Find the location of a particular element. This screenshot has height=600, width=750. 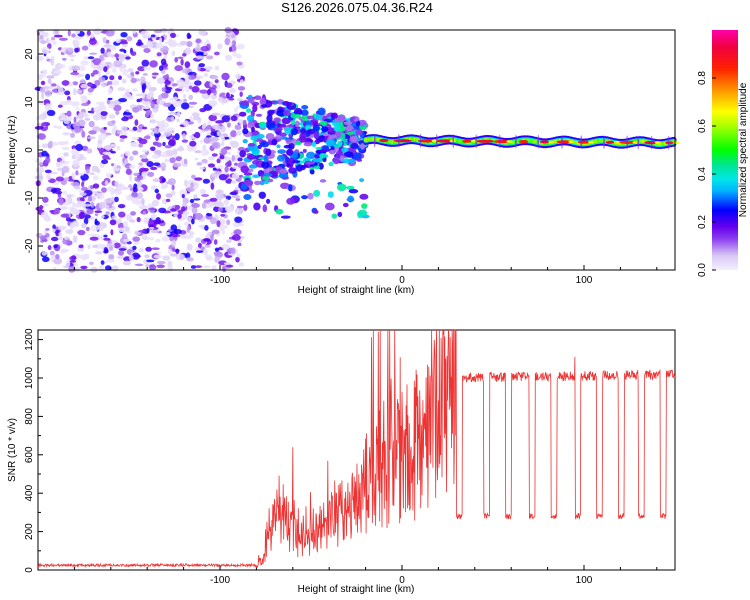

spectrogram-x-label: Height of straight line (km) is located at coordinates (356, 290).